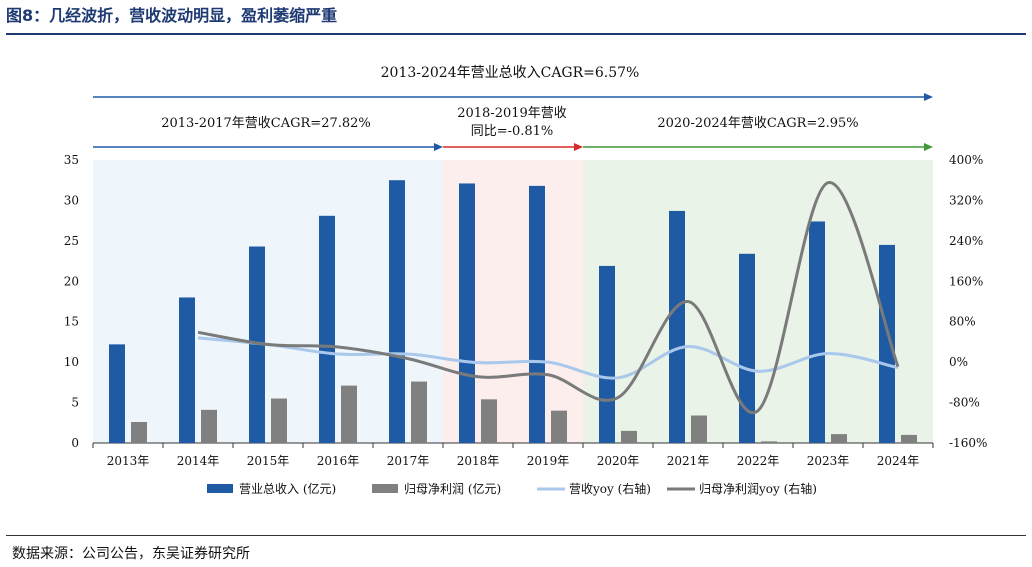  I want to click on y-left-tick-label: 25, so click(71, 241).